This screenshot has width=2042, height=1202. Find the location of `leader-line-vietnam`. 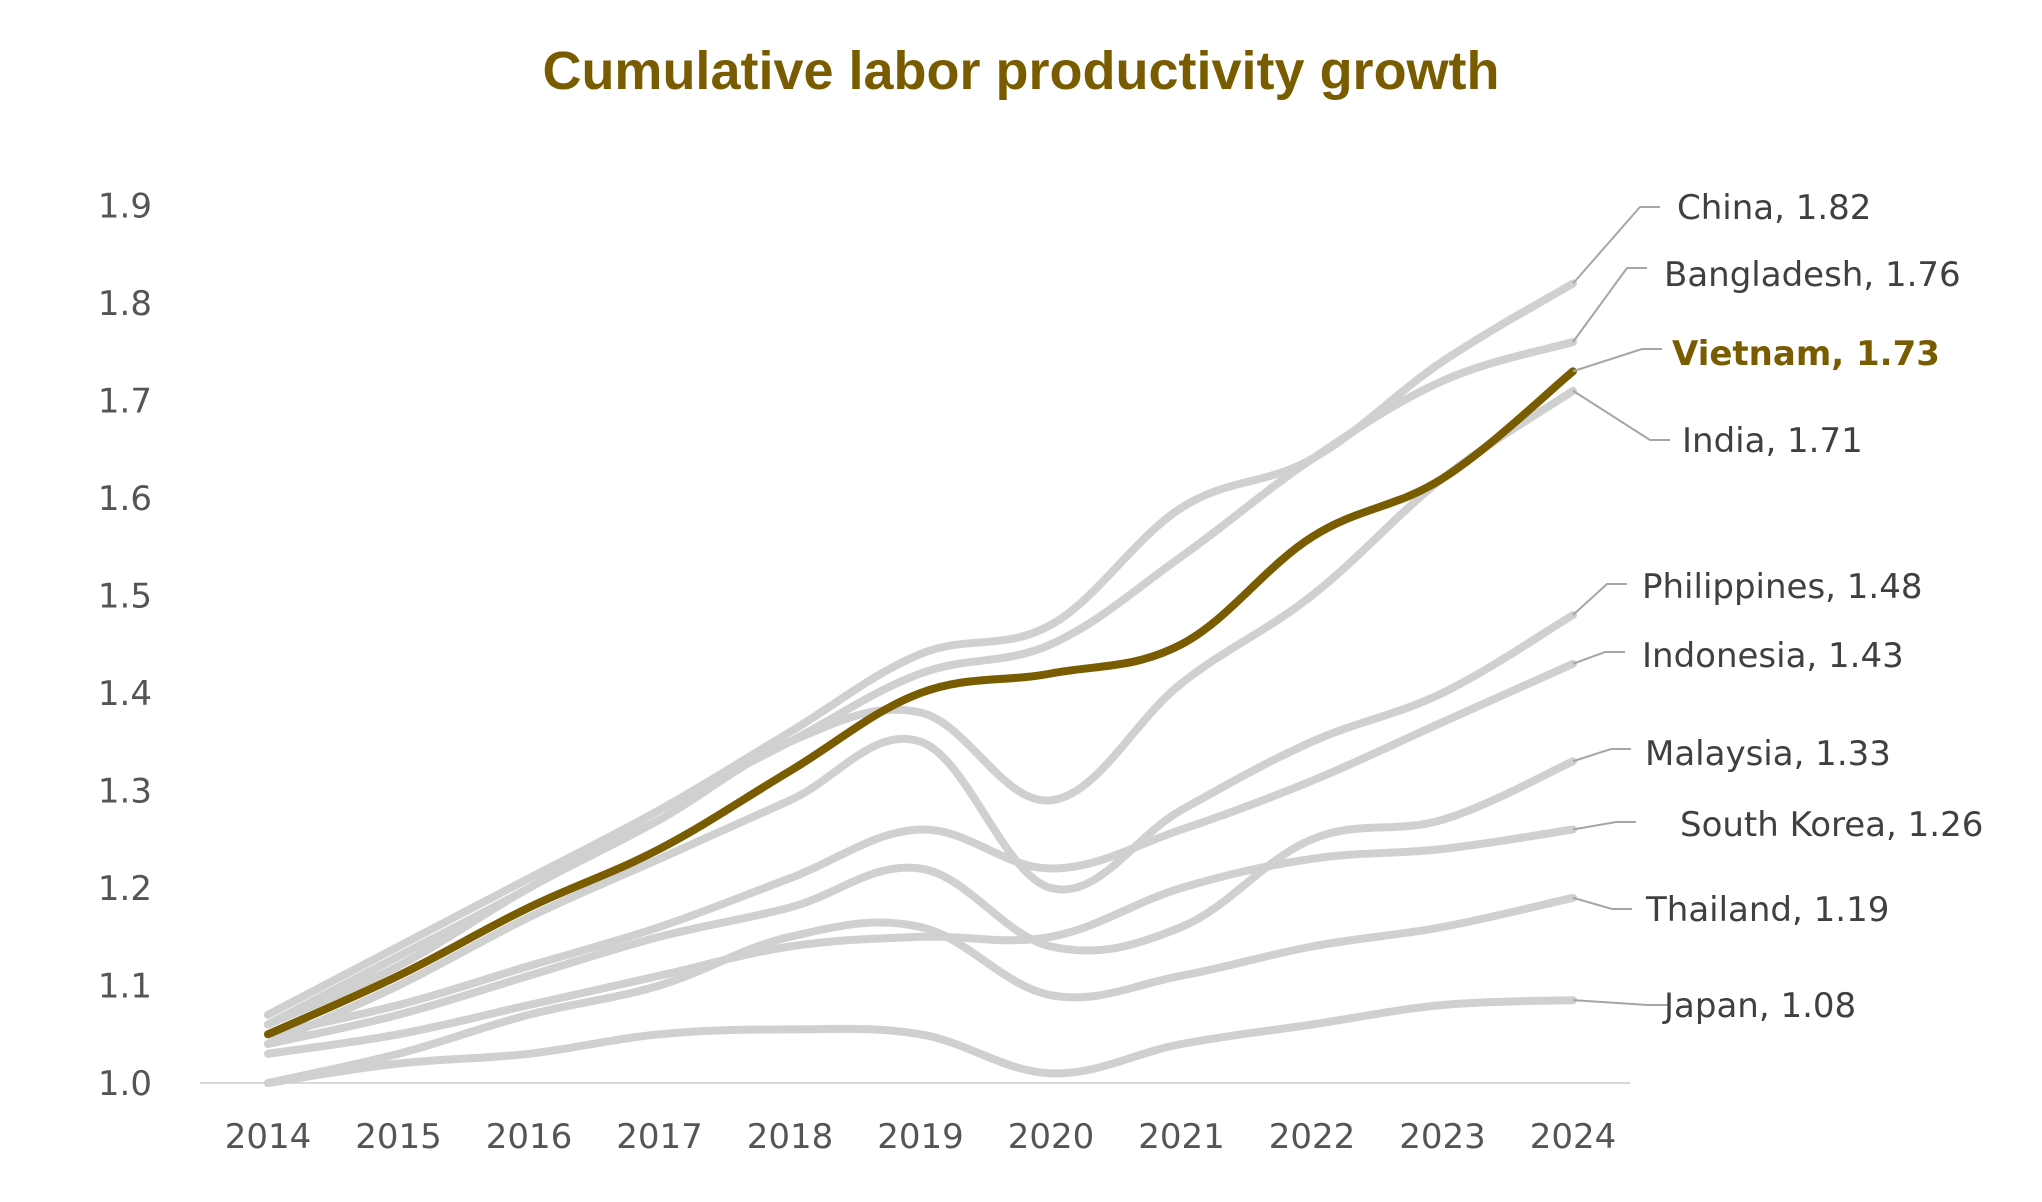

leader-line-vietnam is located at coordinates (1617, 360).